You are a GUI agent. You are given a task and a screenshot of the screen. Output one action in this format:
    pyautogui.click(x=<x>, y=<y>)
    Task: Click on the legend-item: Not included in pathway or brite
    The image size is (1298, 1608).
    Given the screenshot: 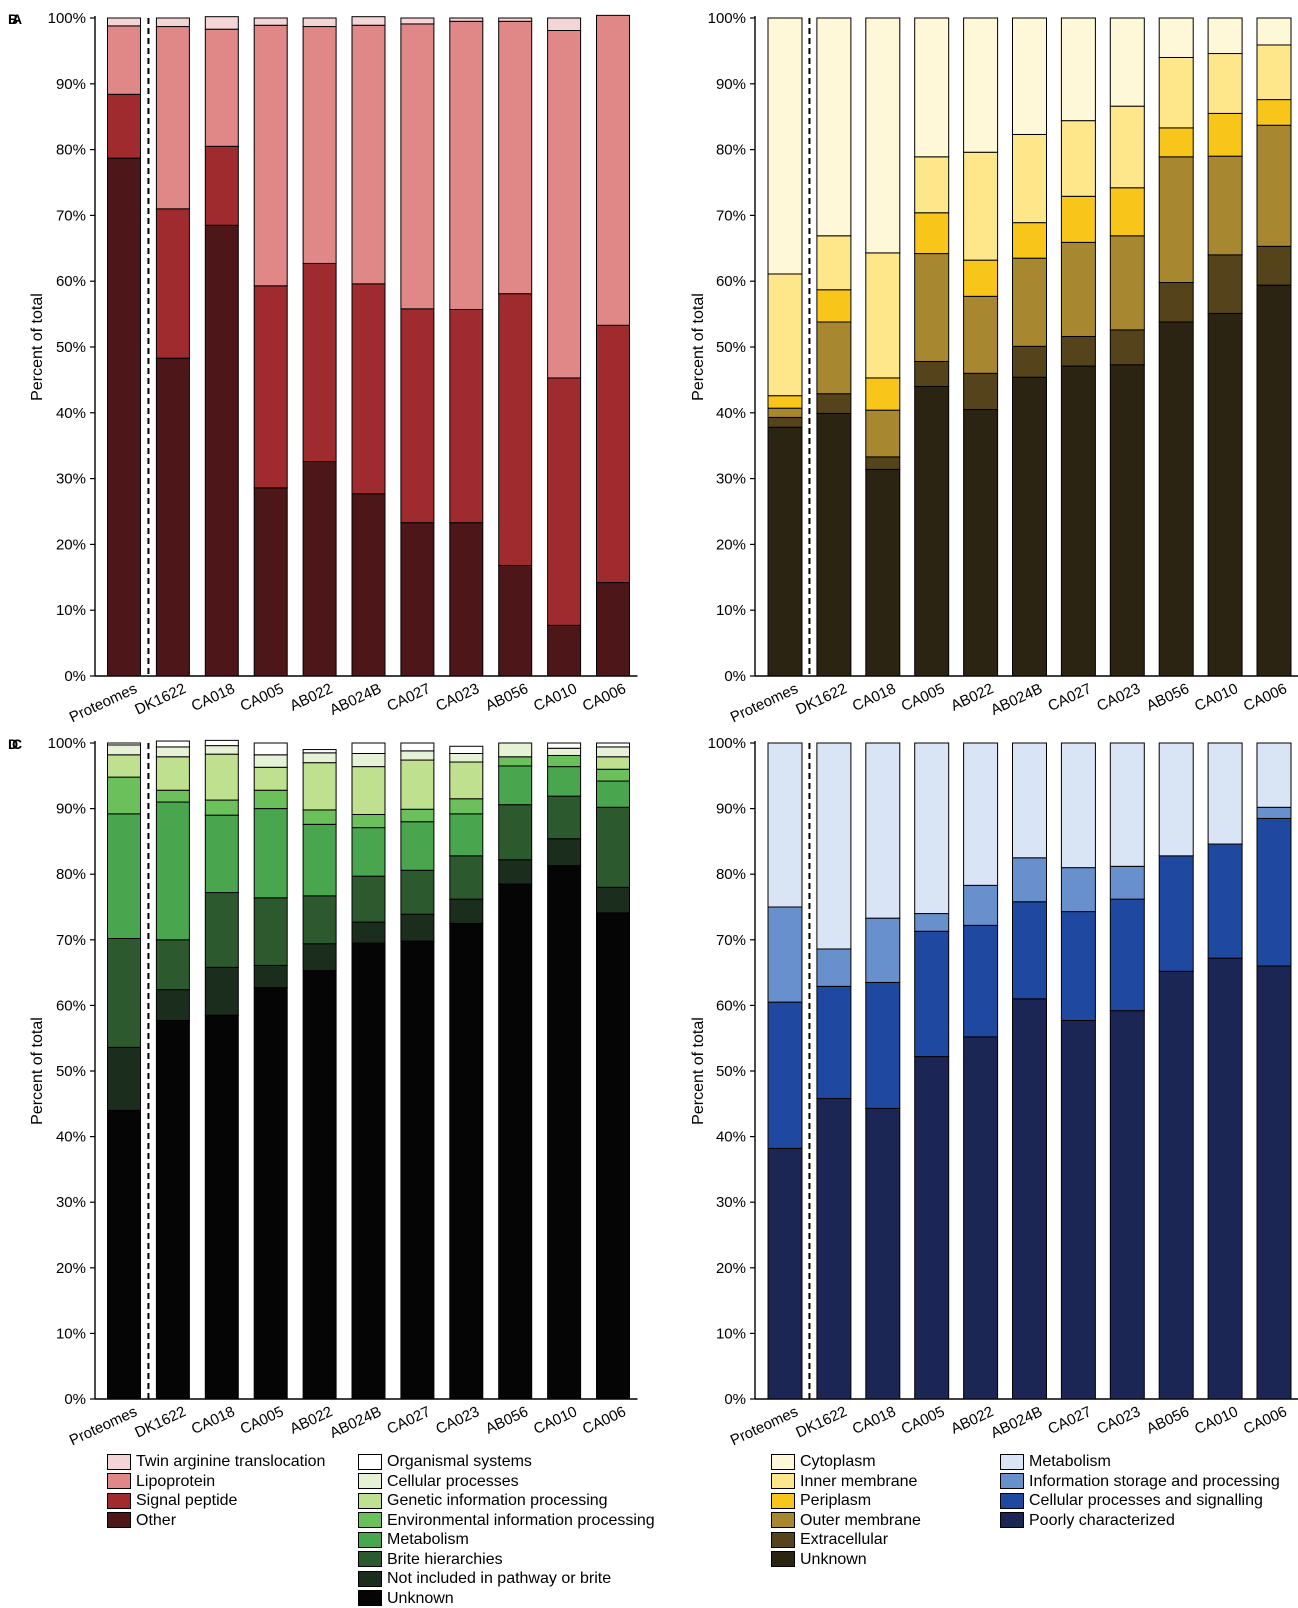 What is the action you would take?
    pyautogui.click(x=506, y=1579)
    